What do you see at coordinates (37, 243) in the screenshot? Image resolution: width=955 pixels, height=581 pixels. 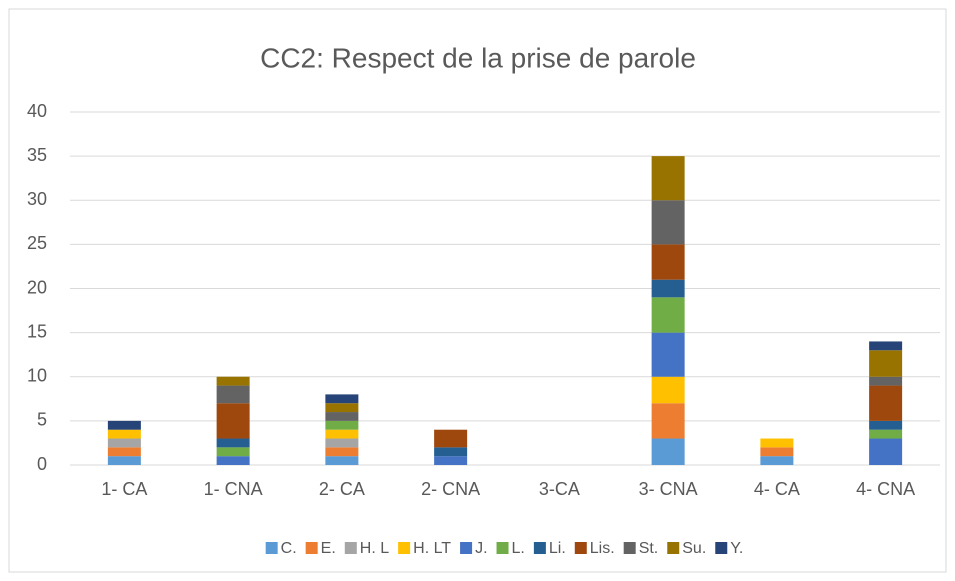 I see `y-tick-label: 25` at bounding box center [37, 243].